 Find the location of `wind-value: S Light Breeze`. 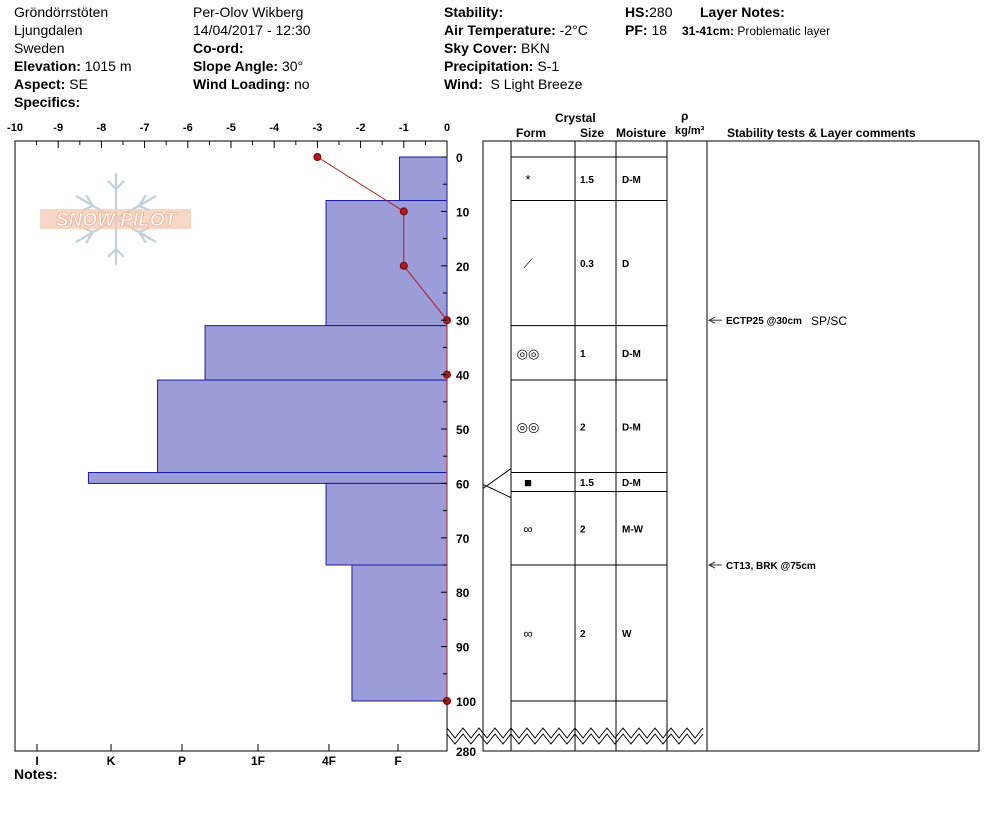

wind-value: S Light Breeze is located at coordinates (536, 84).